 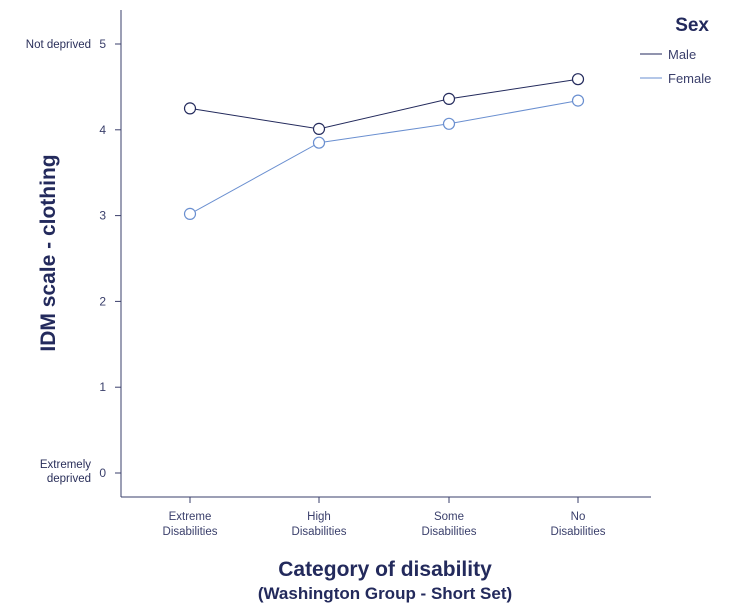 I want to click on x-axis-subtitle: (Washington Group - Short Set), so click(x=385, y=593).